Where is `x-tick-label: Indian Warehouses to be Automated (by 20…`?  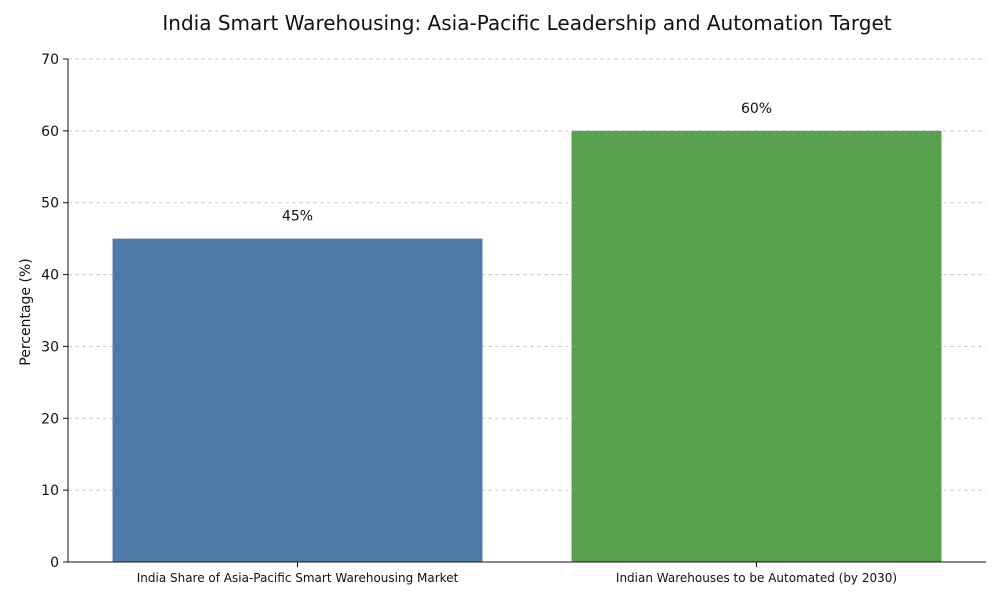 x-tick-label: Indian Warehouses to be Automated (by 20… is located at coordinates (756, 578).